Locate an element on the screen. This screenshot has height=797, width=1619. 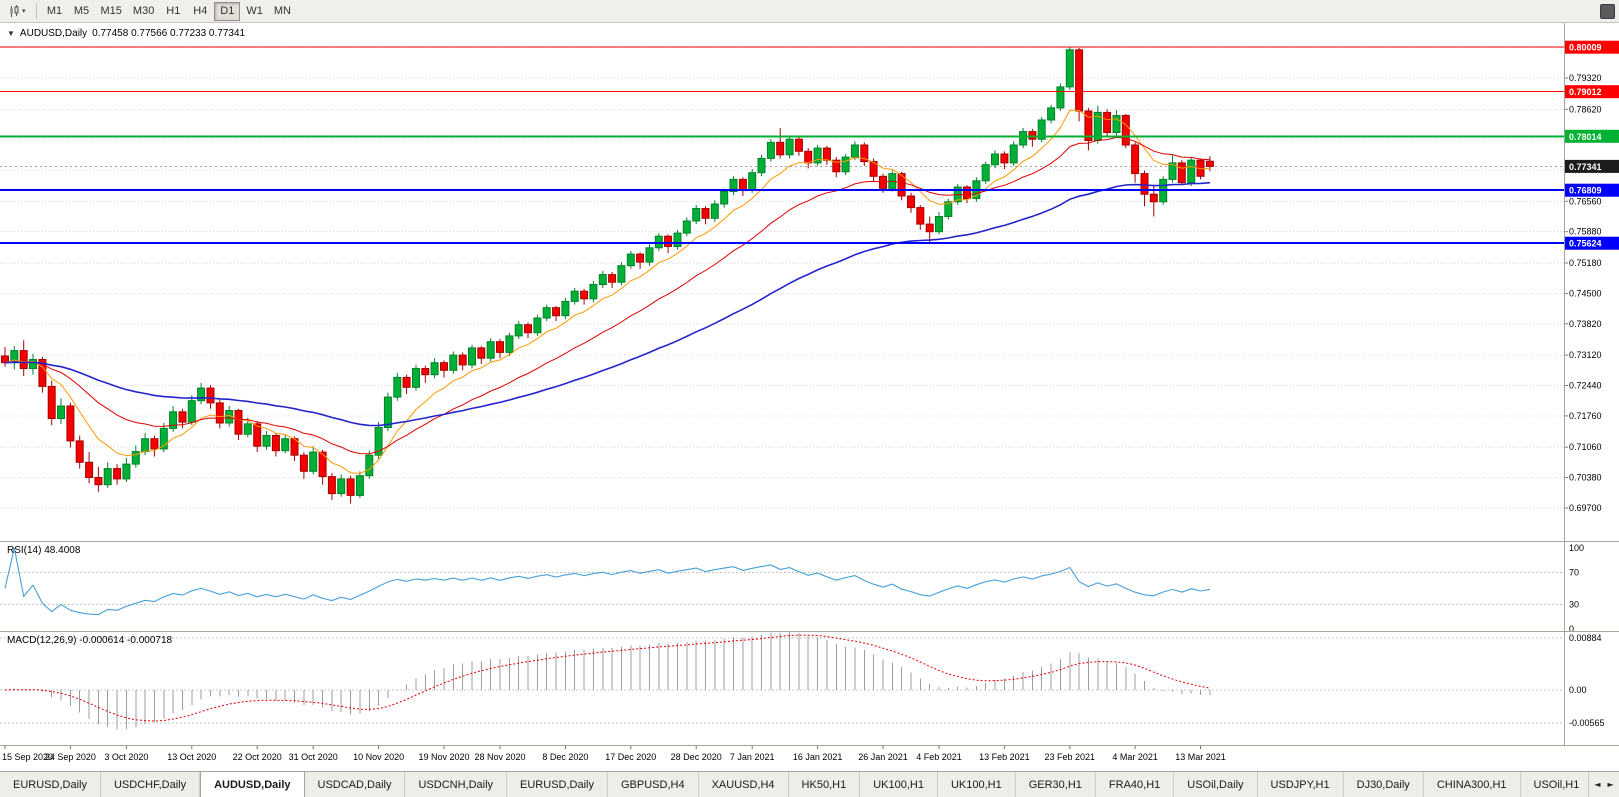
toolbar-separator is located at coordinates (36, 11).